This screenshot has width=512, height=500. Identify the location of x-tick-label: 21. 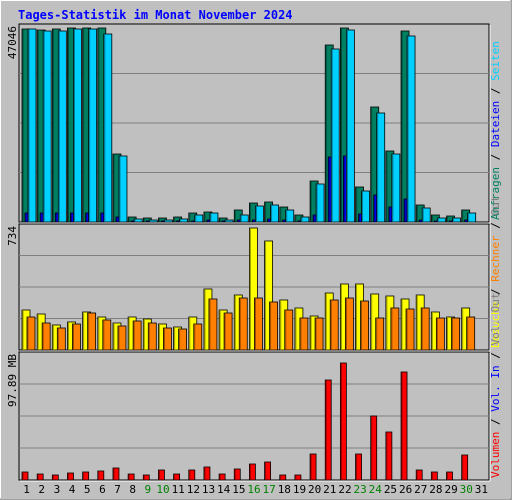
(329, 489).